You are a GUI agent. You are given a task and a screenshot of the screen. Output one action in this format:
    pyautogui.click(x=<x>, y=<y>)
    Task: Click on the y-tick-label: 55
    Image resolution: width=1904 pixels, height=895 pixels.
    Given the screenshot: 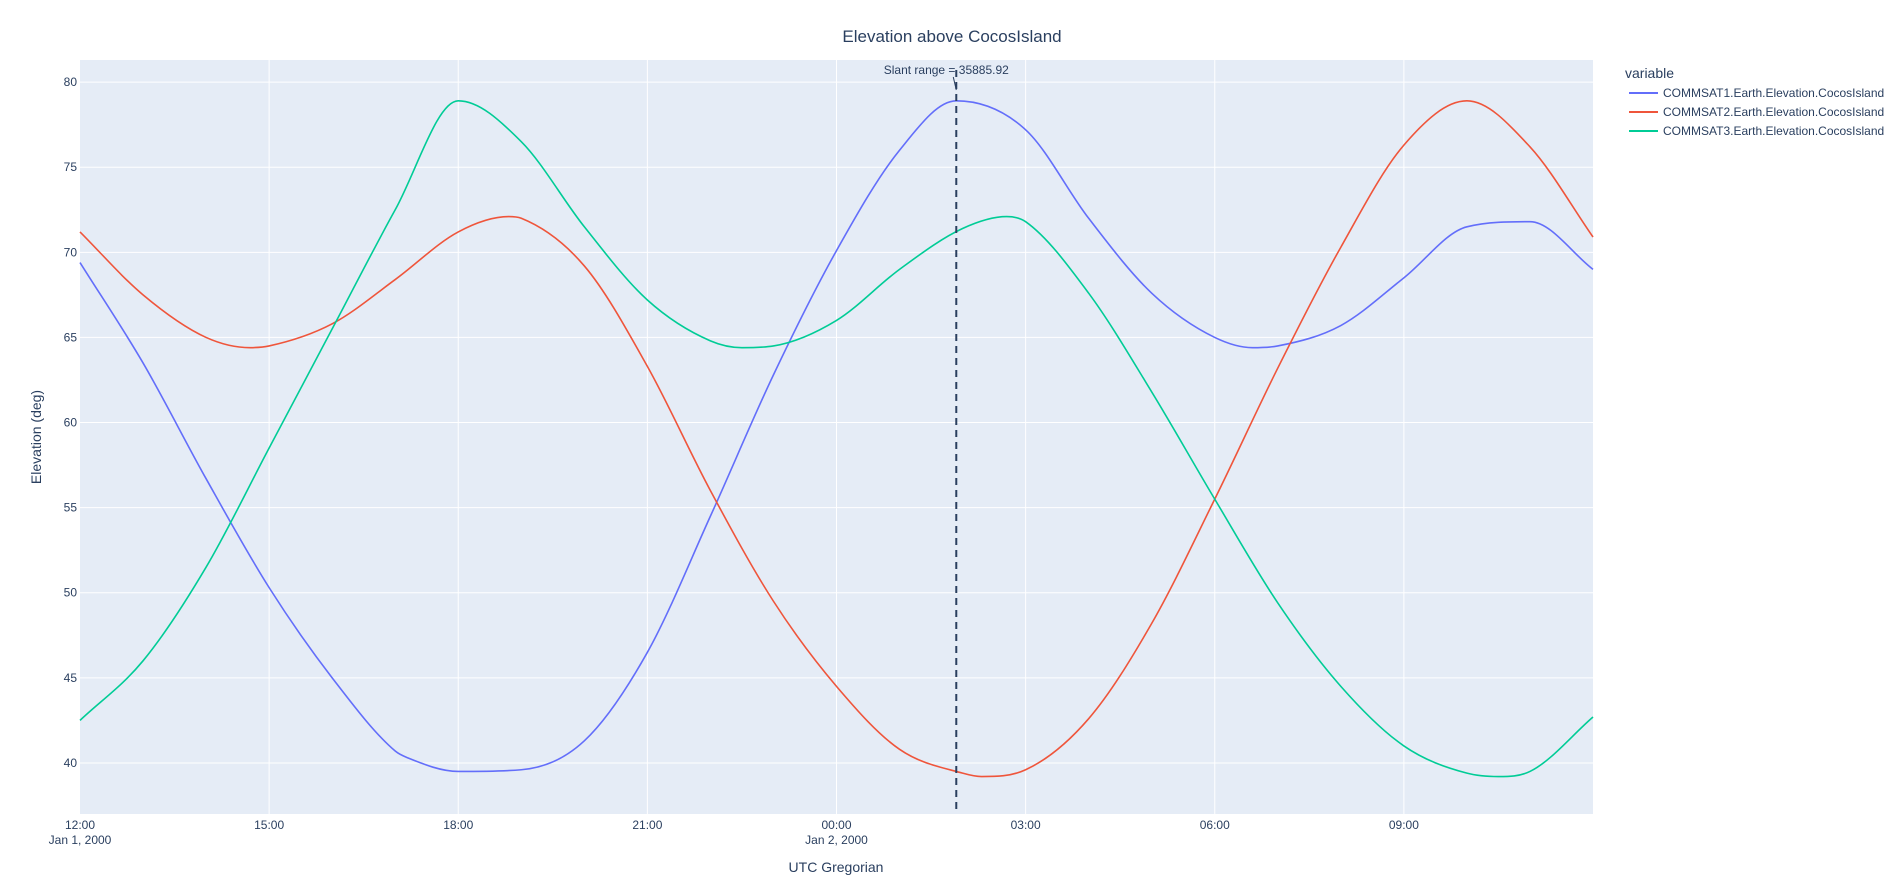 What is the action you would take?
    pyautogui.click(x=71, y=508)
    